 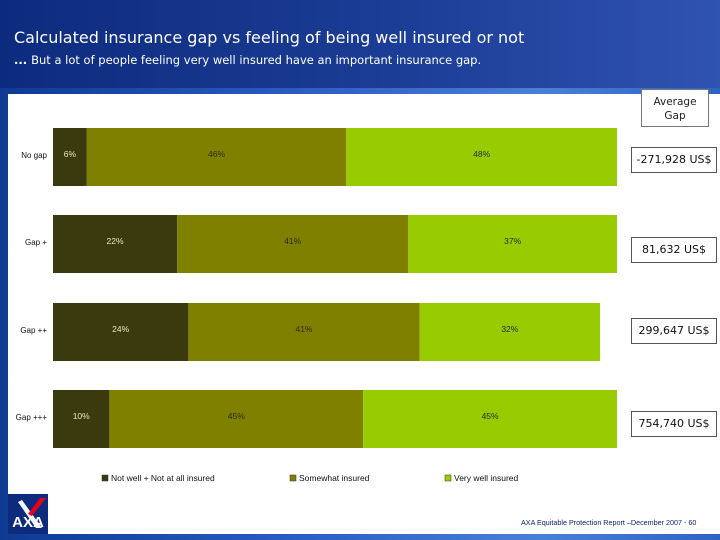 What do you see at coordinates (674, 250) in the screenshot?
I see `average-gap-value-2: 81,632 US$` at bounding box center [674, 250].